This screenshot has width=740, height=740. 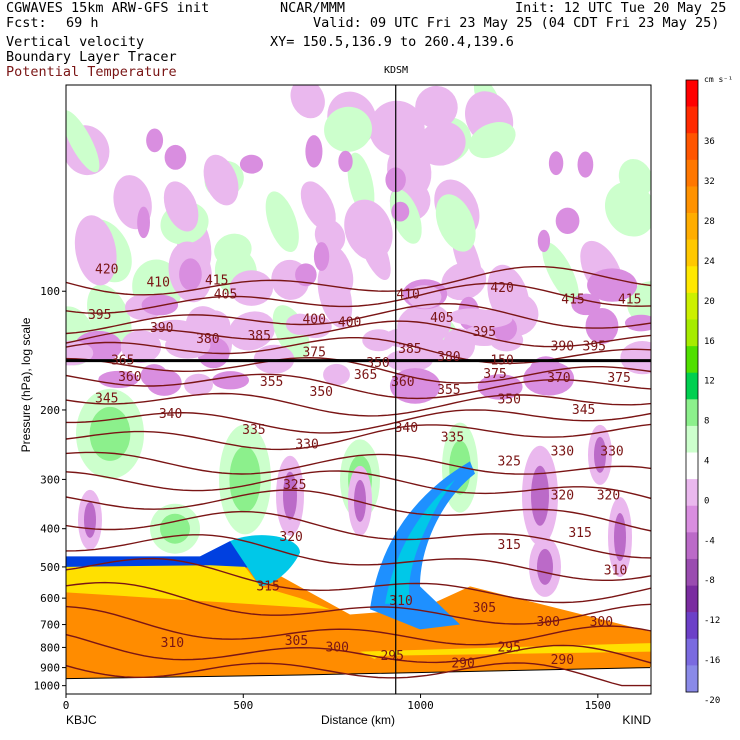 I want to click on y-tick-label: 200, so click(x=50, y=410).